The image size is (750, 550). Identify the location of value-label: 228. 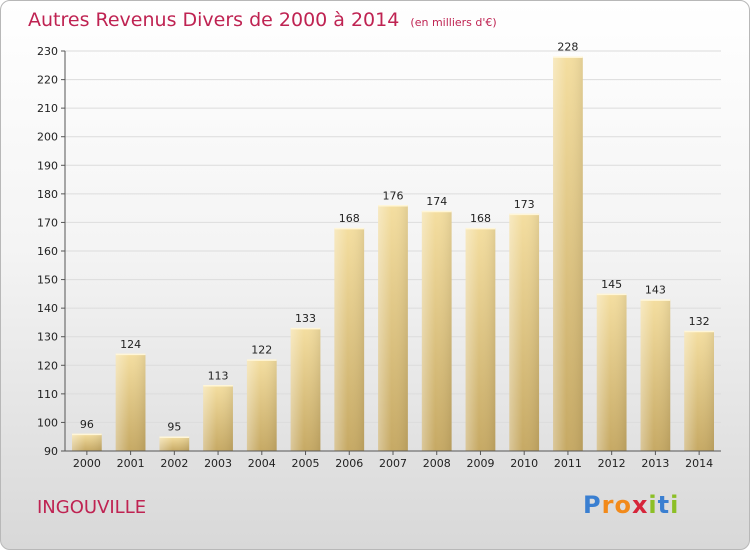
(567, 47).